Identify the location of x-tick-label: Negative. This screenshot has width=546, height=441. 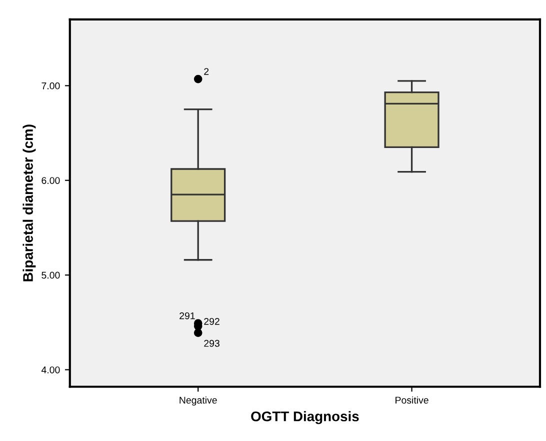
(198, 401).